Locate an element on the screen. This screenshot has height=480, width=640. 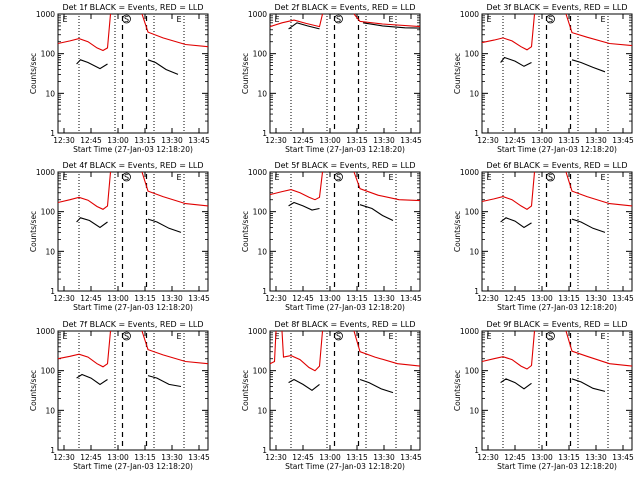
panel-title: Det 2f BLACK = Events, RED = LLD is located at coordinates (344, 7).